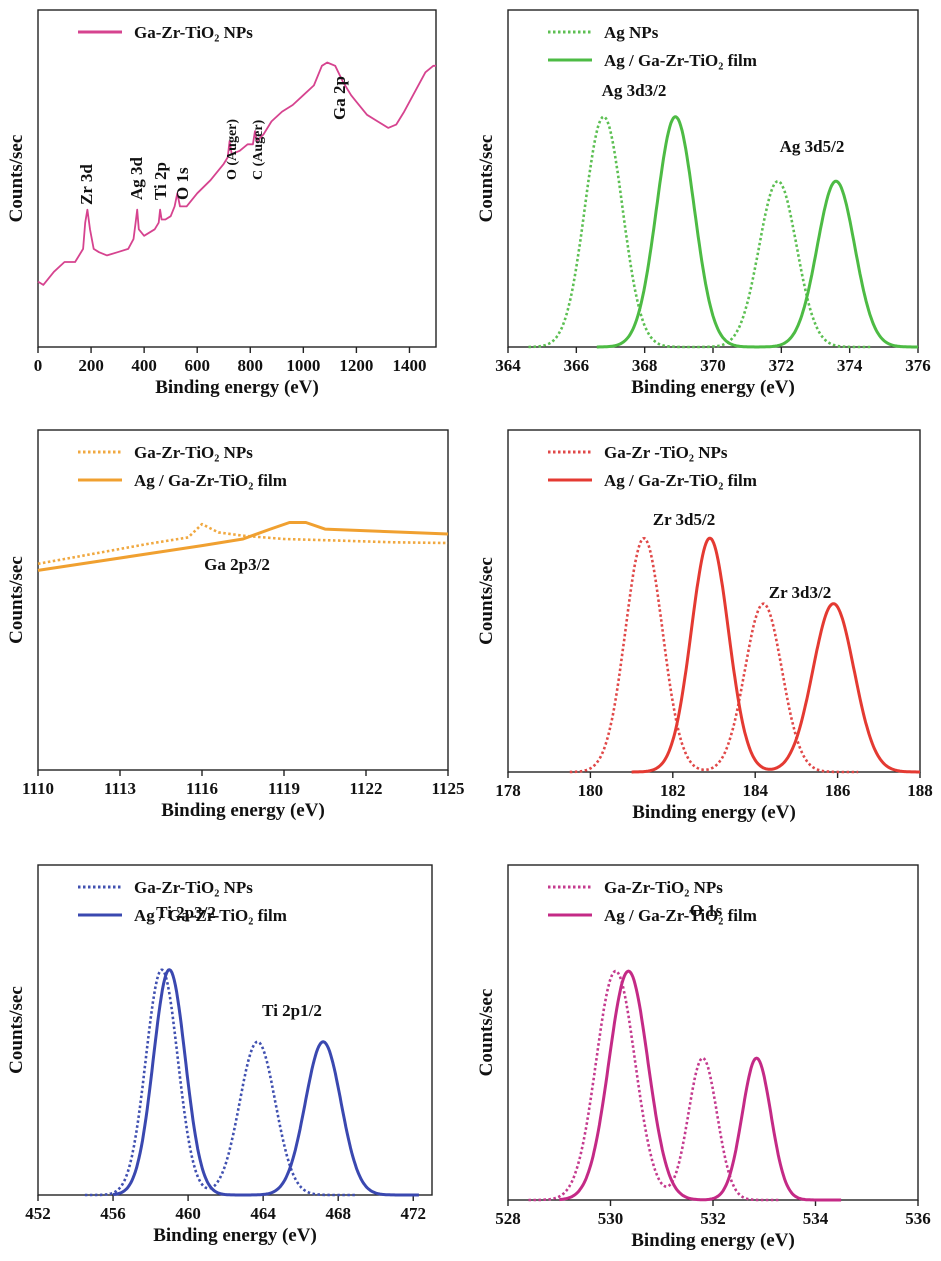 The height and width of the screenshot is (1261, 941). What do you see at coordinates (918, 365) in the screenshot?
I see `x-tick-label: 376` at bounding box center [918, 365].